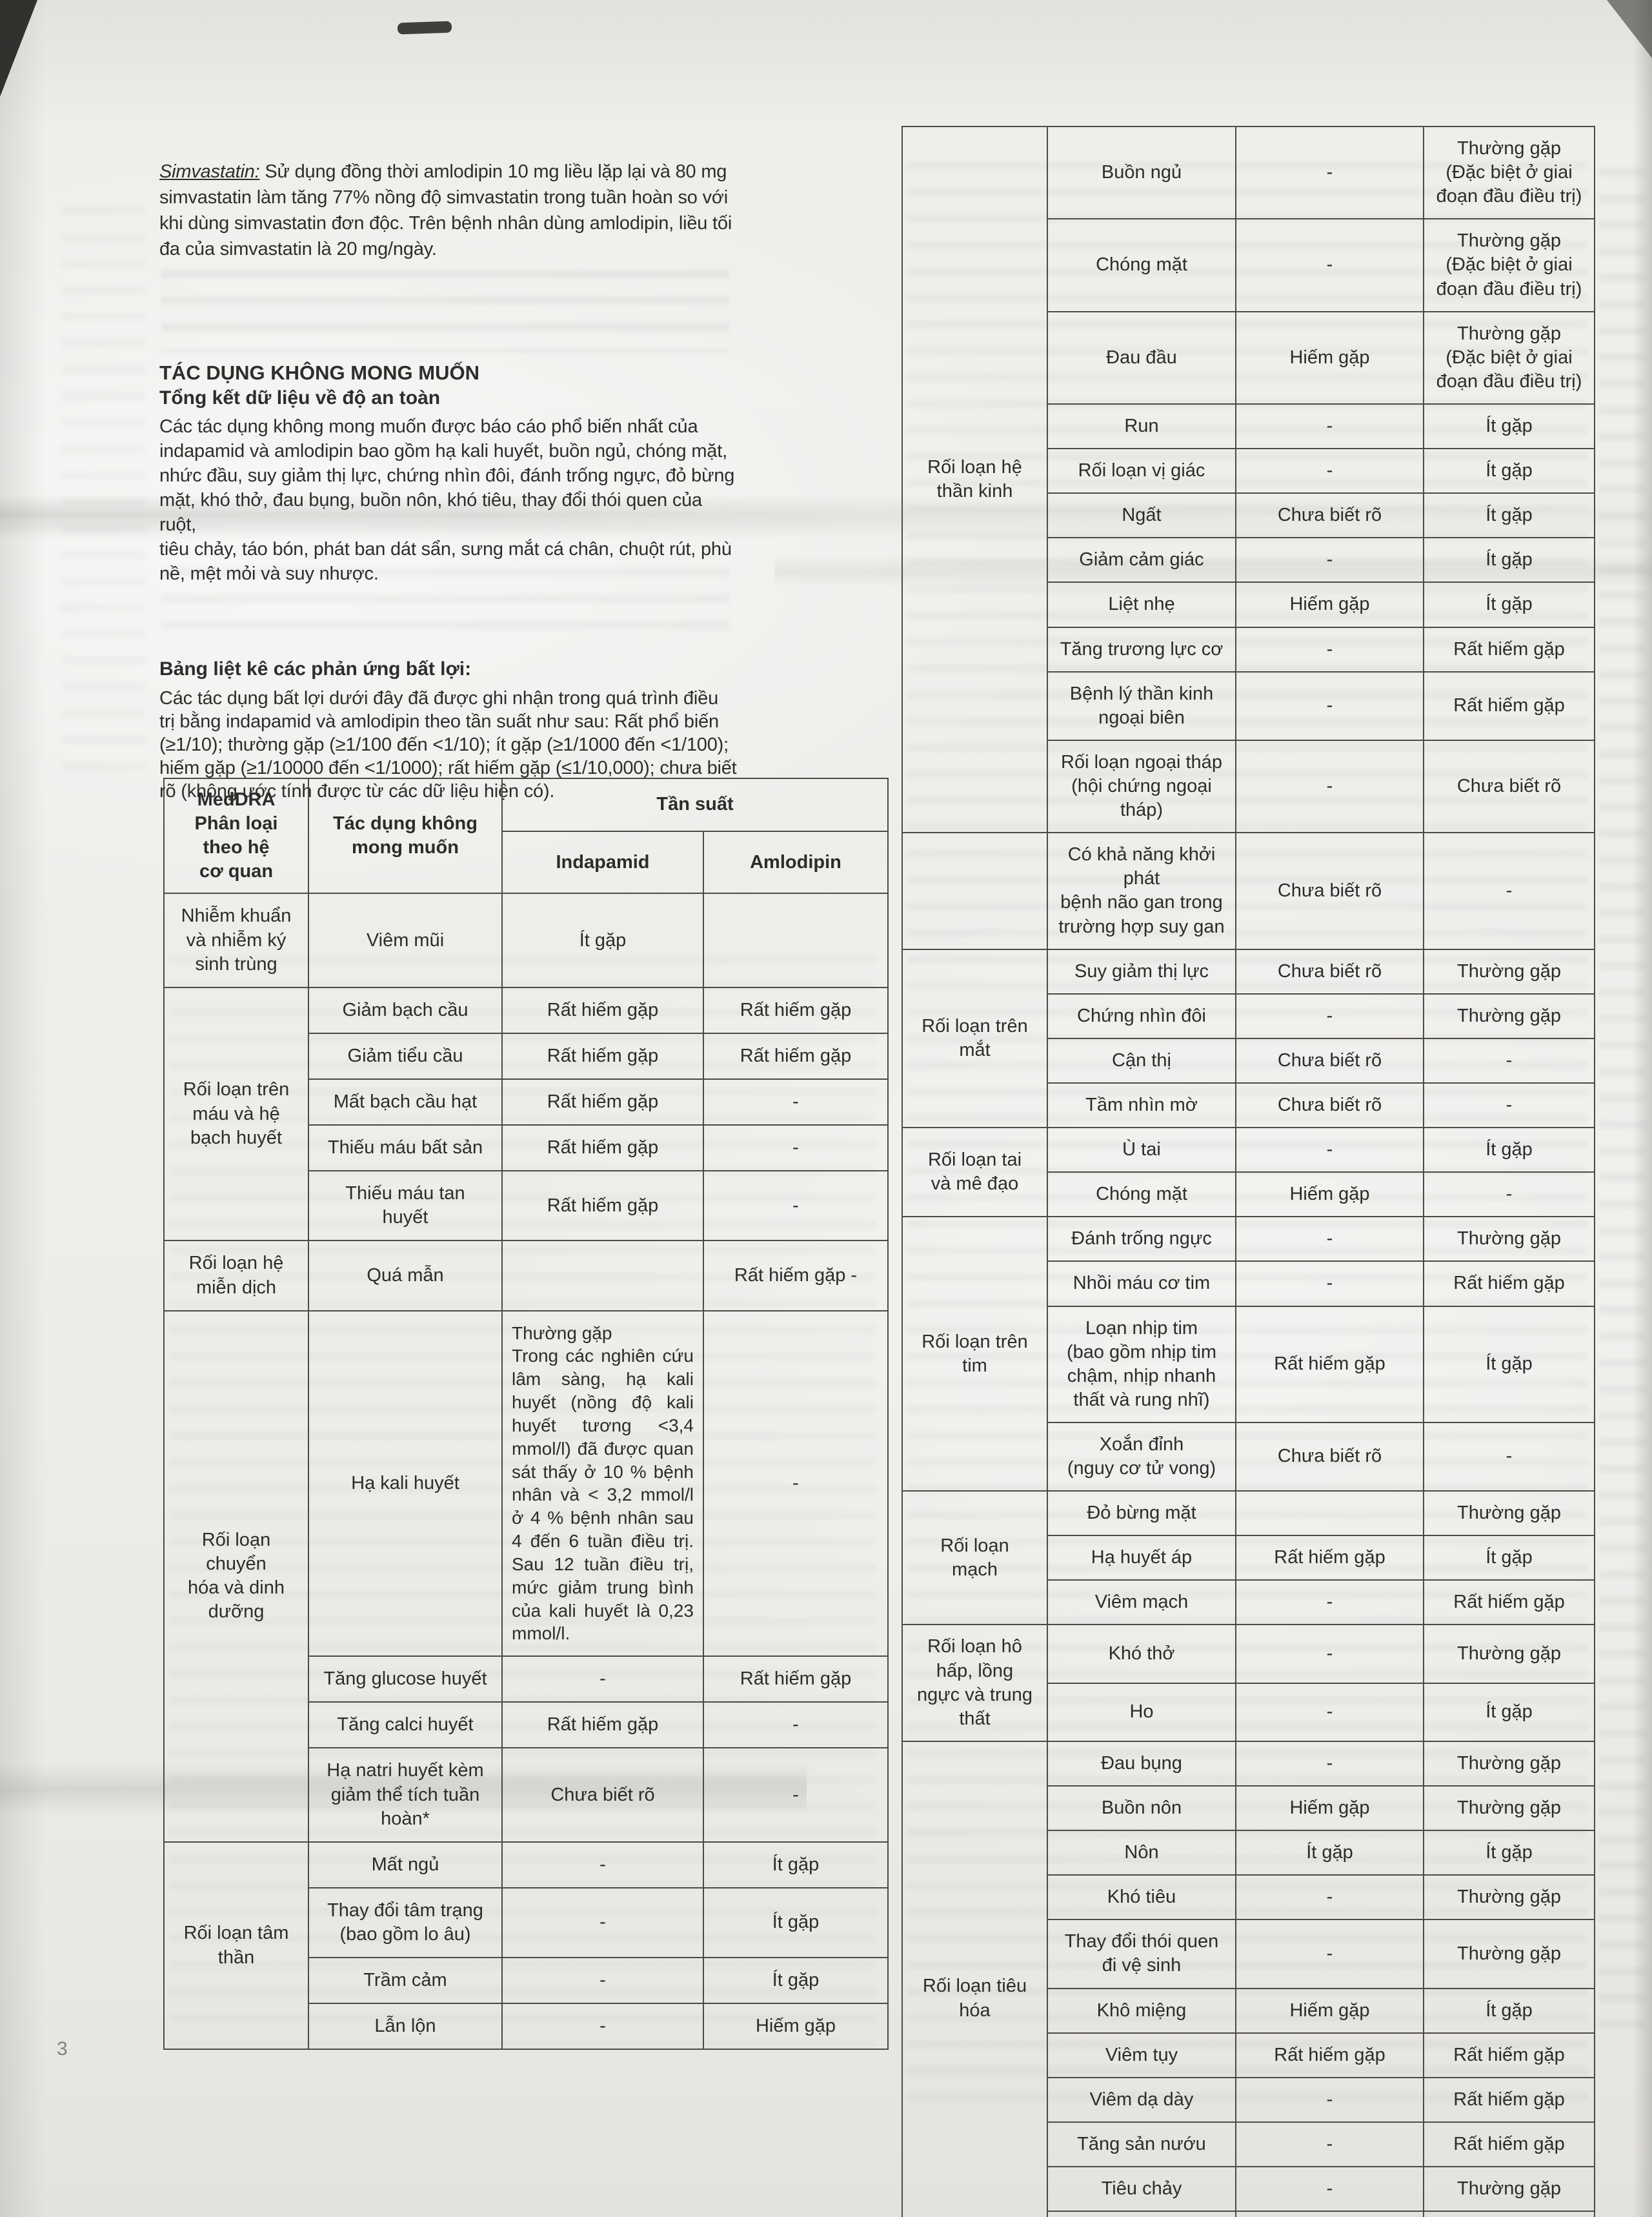 The height and width of the screenshot is (2217, 1652). I want to click on adr-row: Thay đổi thói quen đi vệ sinh - Thường gặp, so click(1248, 1954).